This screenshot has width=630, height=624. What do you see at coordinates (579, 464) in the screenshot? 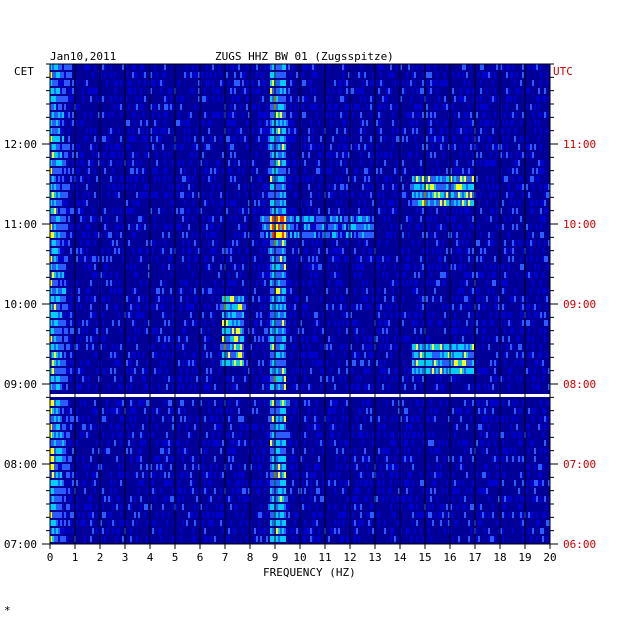
I see `utc-tick-label: 07:00` at bounding box center [579, 464].